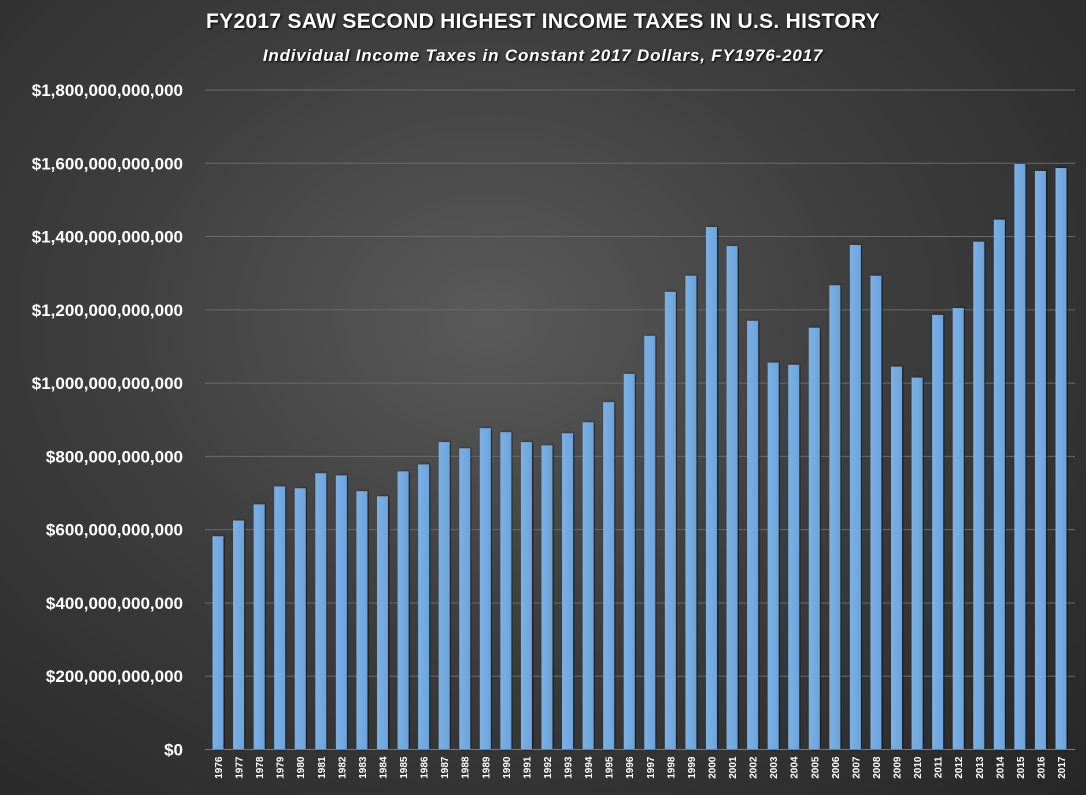 The height and width of the screenshot is (795, 1086). I want to click on bar-1998, so click(670, 520).